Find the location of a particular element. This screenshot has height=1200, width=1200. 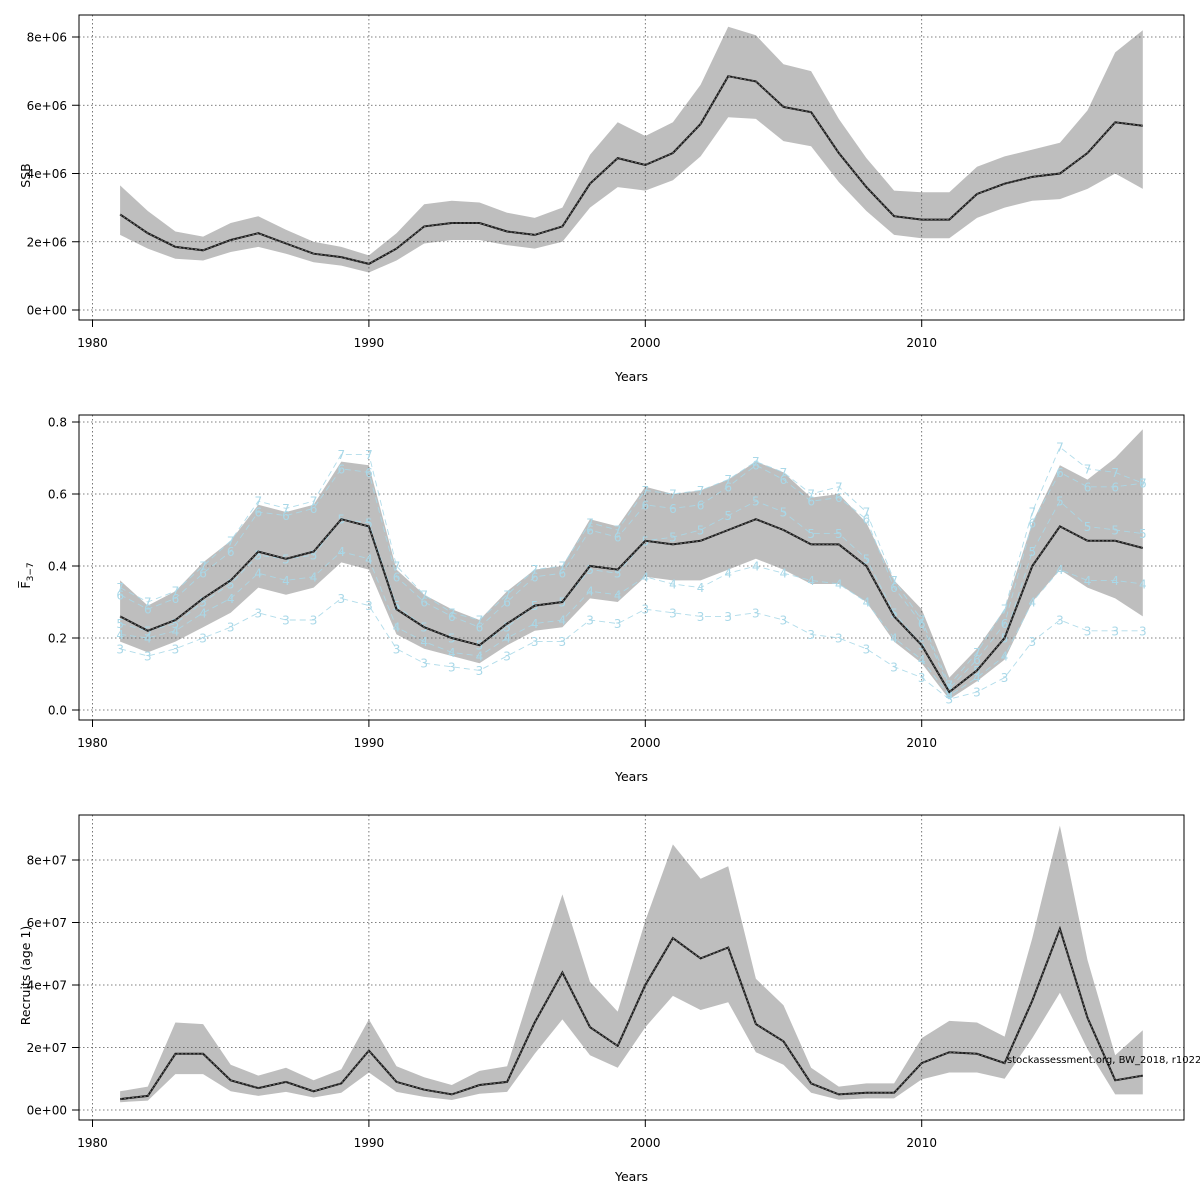

y-tick-label: 0e+00 is located at coordinates (47, 1111).